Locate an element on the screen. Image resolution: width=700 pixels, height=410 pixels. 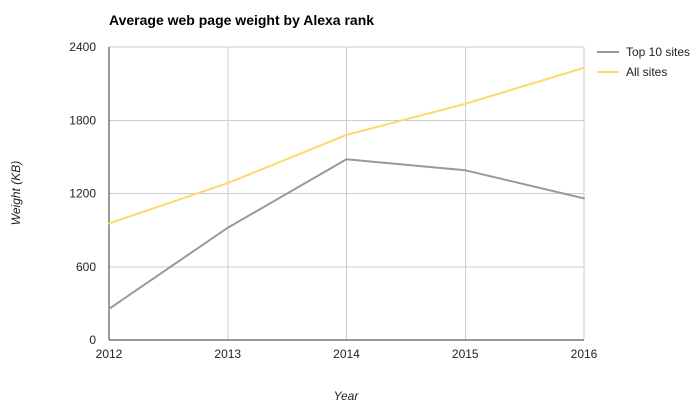
legend-label-all-sites: All sites is located at coordinates (646, 72).